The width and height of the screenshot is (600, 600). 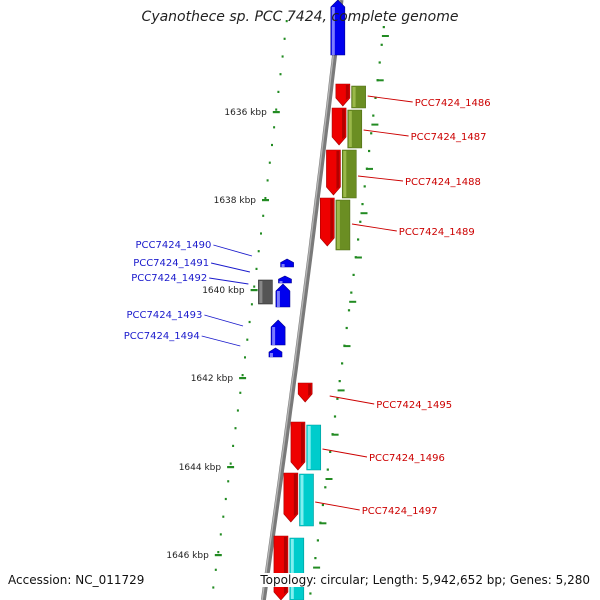 What do you see at coordinates (235, 201) in the screenshot?
I see `scale-tick-label: 1638 kbp` at bounding box center [235, 201].